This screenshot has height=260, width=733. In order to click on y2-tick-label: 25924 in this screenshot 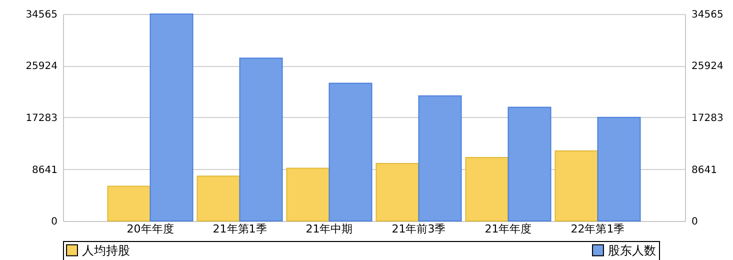, I will do `click(708, 66)`.